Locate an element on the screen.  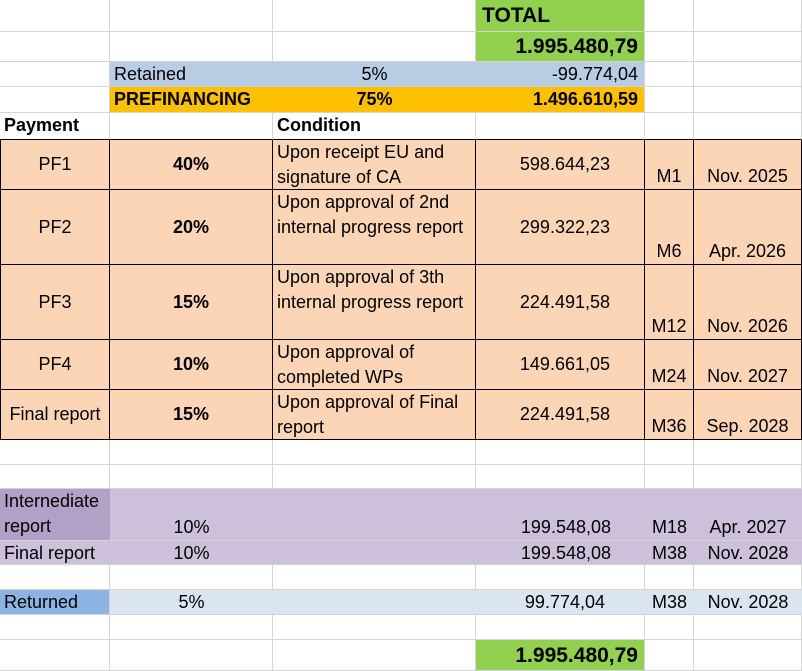
payment-percent: 20% is located at coordinates (191, 227).